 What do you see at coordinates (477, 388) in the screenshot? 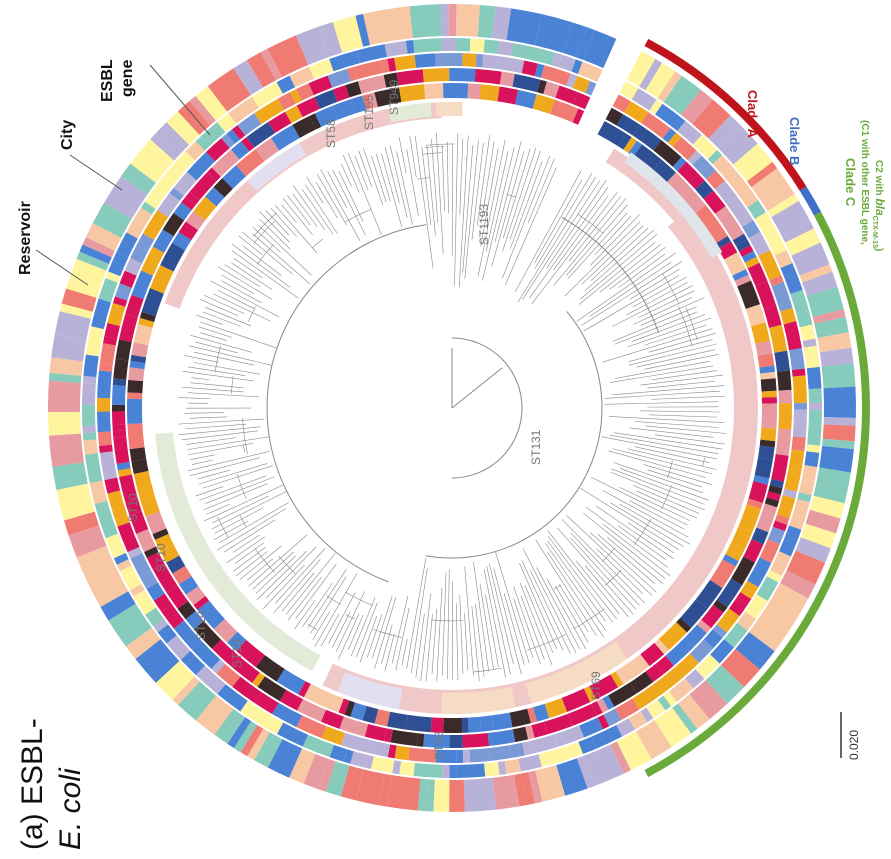
I see `tree-root` at bounding box center [477, 388].